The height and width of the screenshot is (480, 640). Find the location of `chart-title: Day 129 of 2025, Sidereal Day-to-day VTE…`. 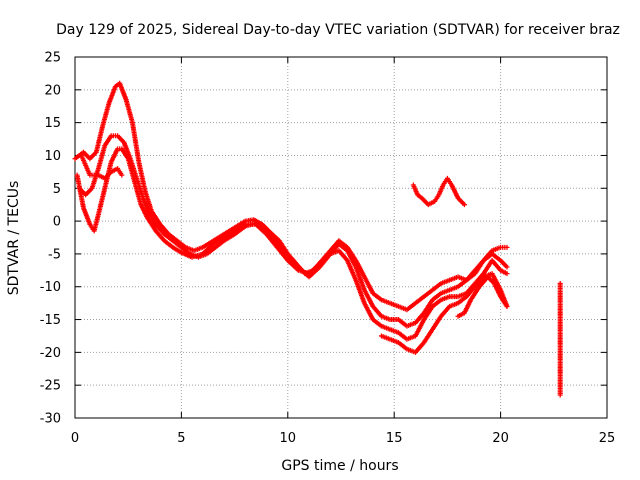

chart-title: Day 129 of 2025, Sidereal Day-to-day VTE… is located at coordinates (338, 30).